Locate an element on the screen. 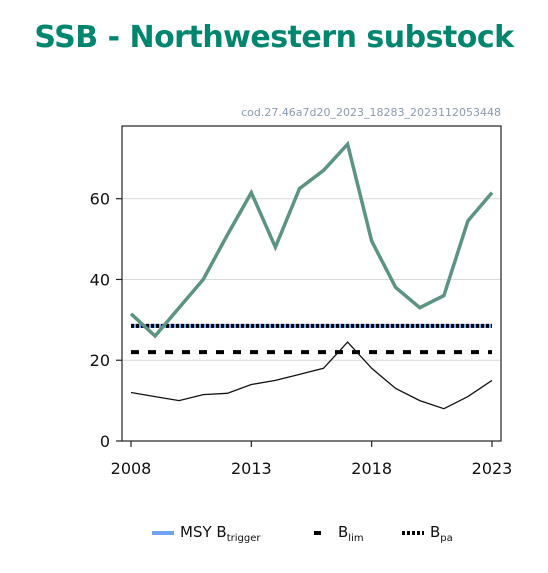  legend-label-msy: MSY Btrigger is located at coordinates (220, 533).